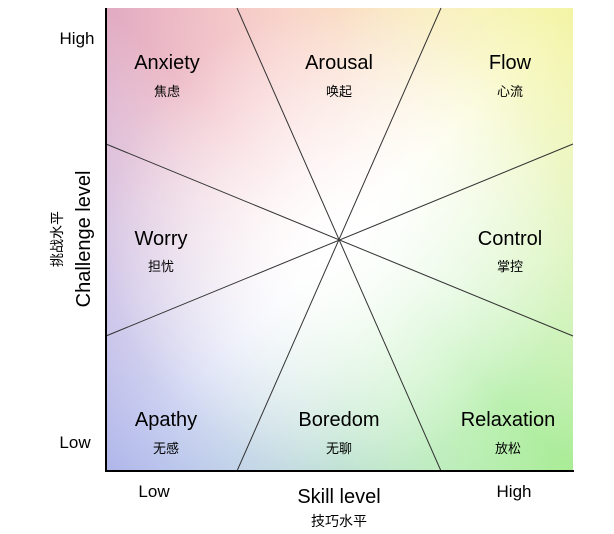 This screenshot has width=614, height=534. I want to click on region-worry-label: Worry, so click(161, 239).